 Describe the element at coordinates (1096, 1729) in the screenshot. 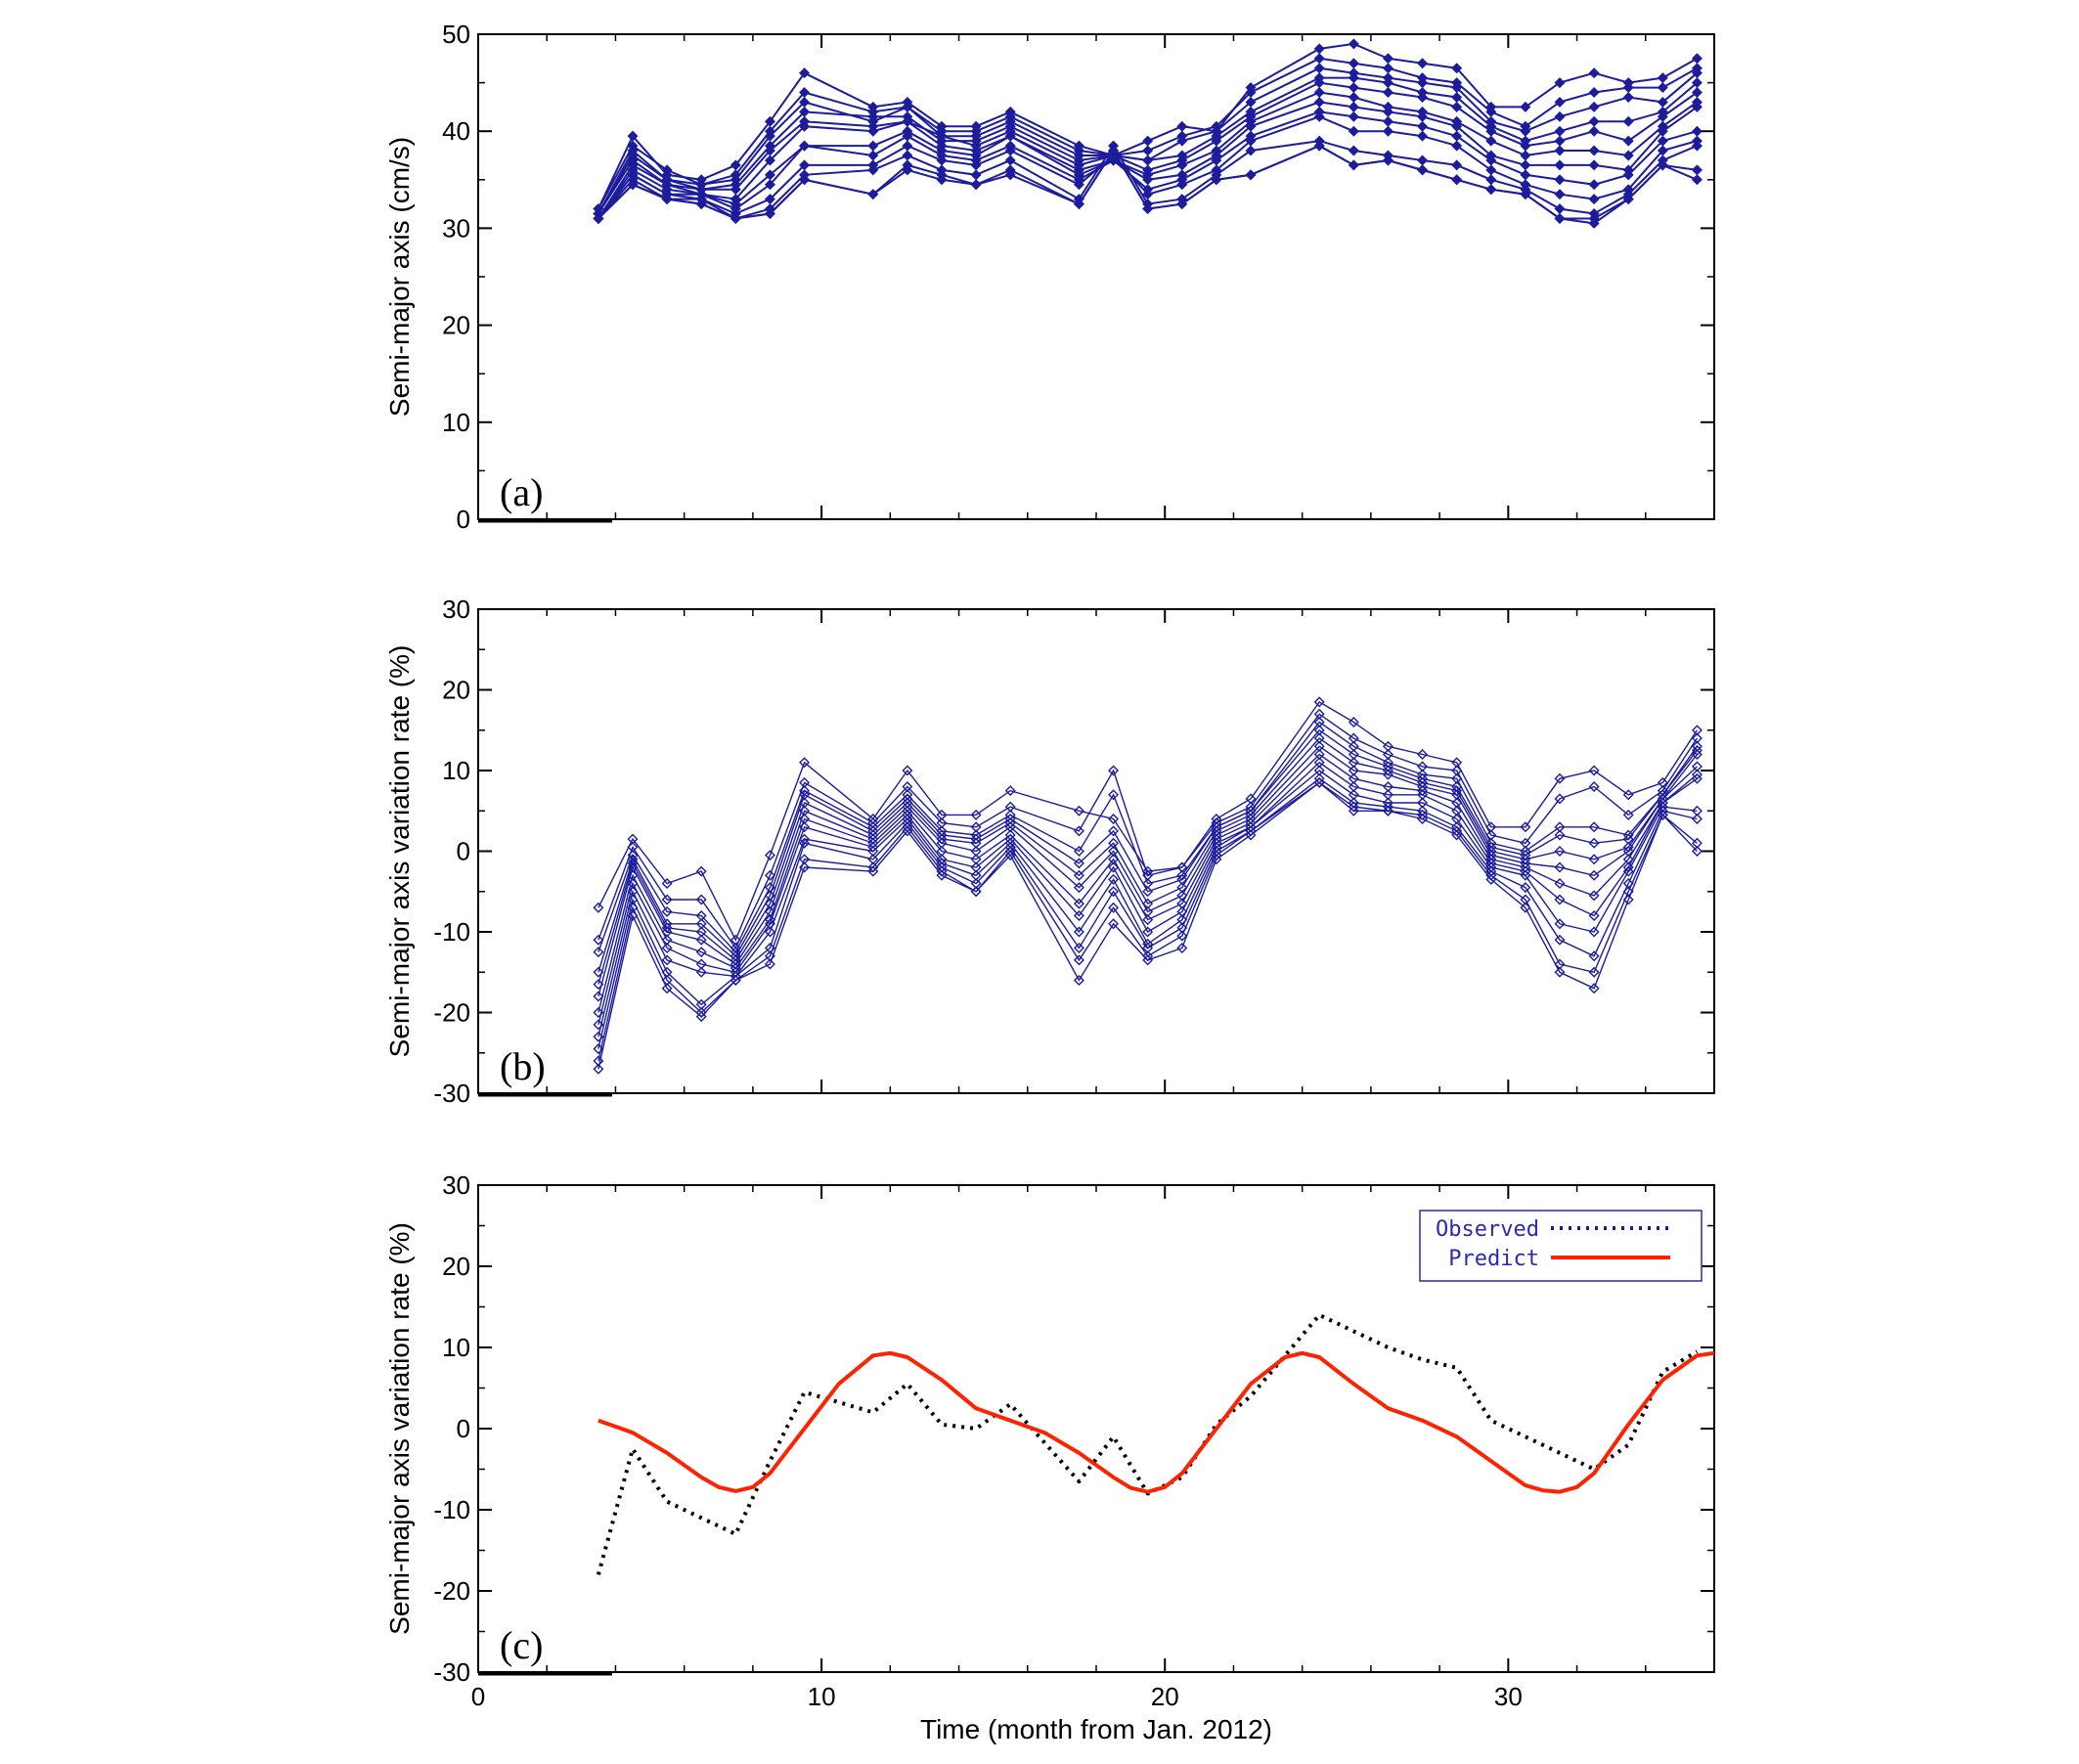

I see `x-axis-title: Time (month from Jan. 2012)` at that location.